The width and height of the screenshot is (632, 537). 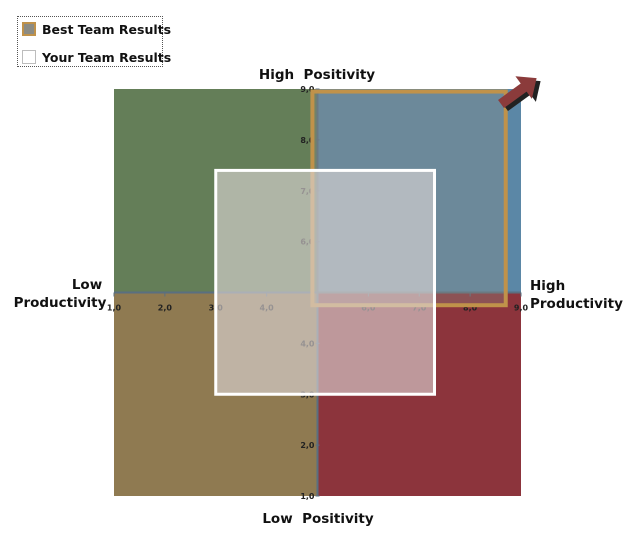 I want to click on arrow-body, so click(x=517, y=92).